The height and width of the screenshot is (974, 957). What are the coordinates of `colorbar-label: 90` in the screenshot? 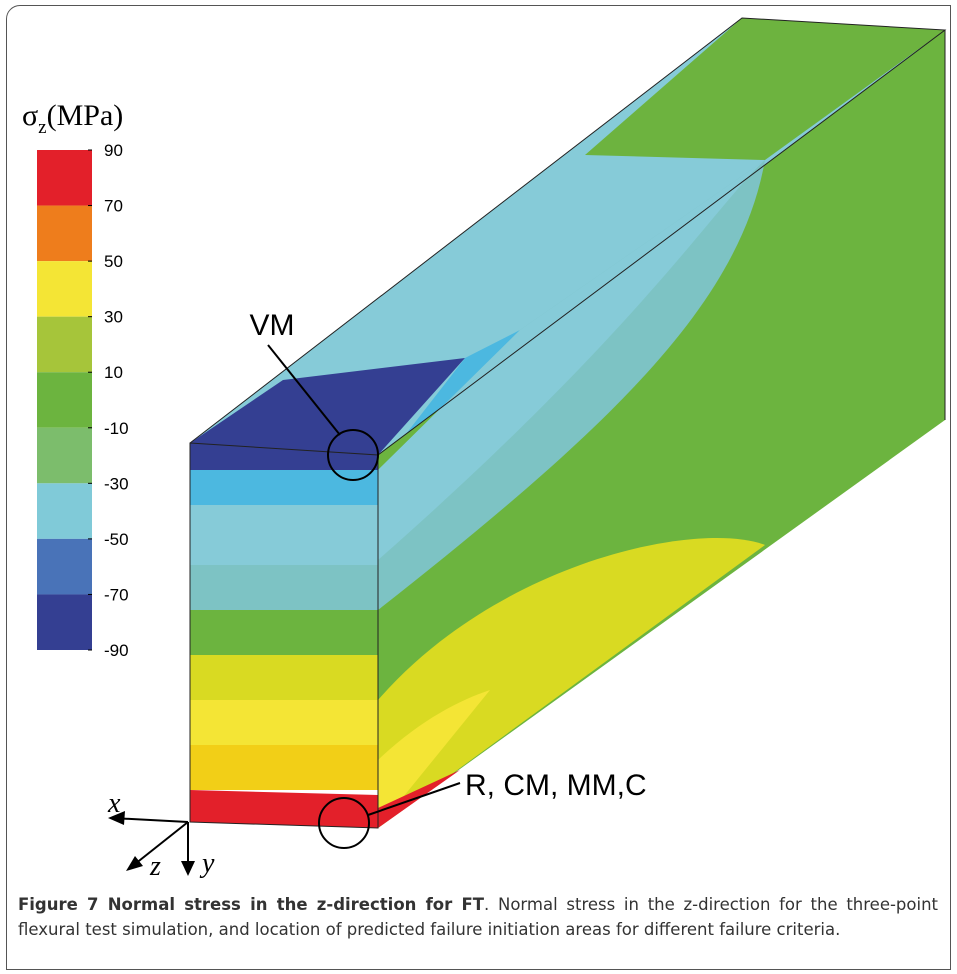 It's located at (113, 150).